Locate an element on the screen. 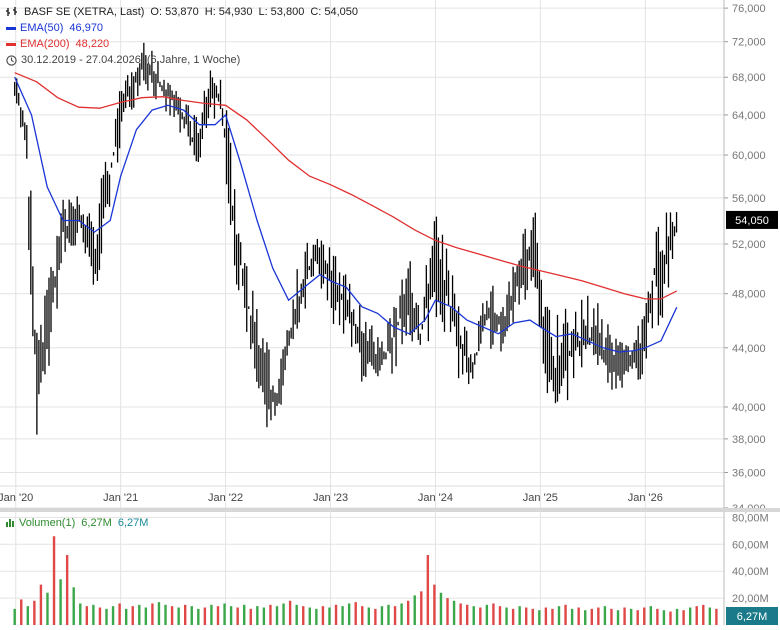 The height and width of the screenshot is (630, 780). legend-ema50-row: EMA(50) 46,970 is located at coordinates (54, 28).